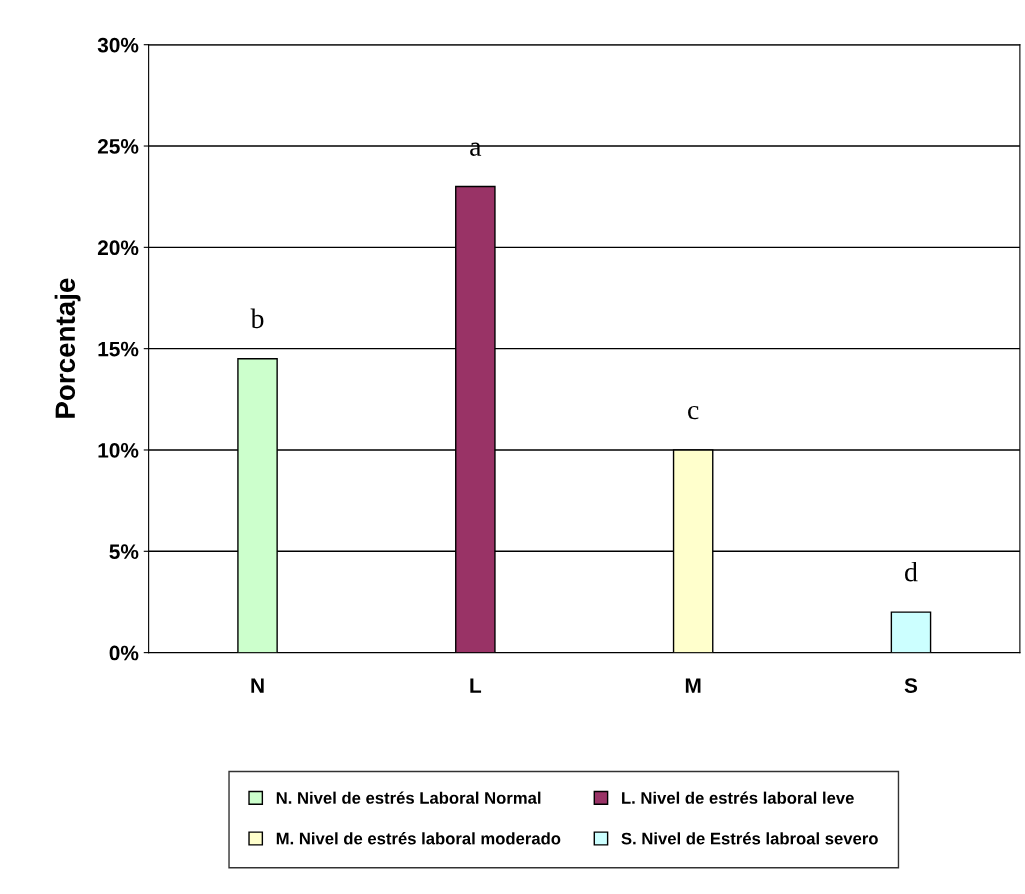 Image resolution: width=1025 pixels, height=894 pixels. I want to click on annotation: d, so click(911, 571).